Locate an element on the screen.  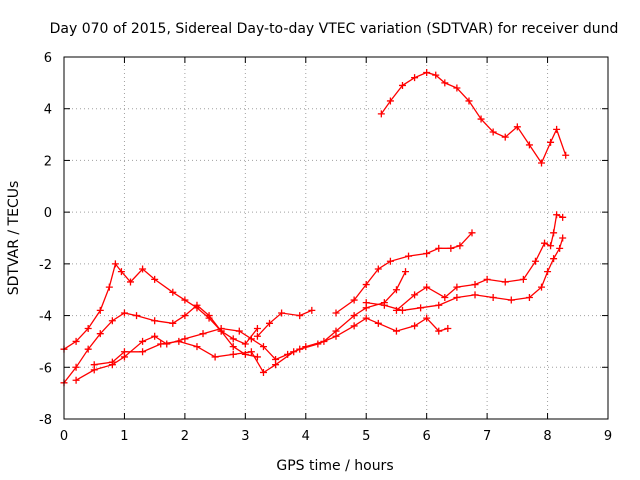
y-tick-label: 4 is located at coordinates (48, 110).